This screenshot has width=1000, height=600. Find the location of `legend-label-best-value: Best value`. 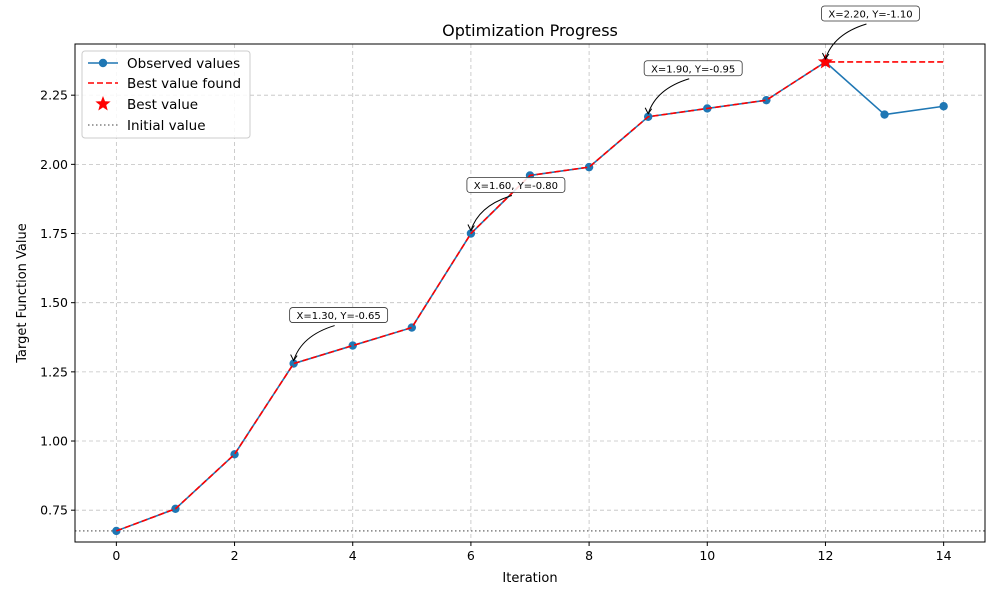

legend-label-best-value: Best value is located at coordinates (162, 105).